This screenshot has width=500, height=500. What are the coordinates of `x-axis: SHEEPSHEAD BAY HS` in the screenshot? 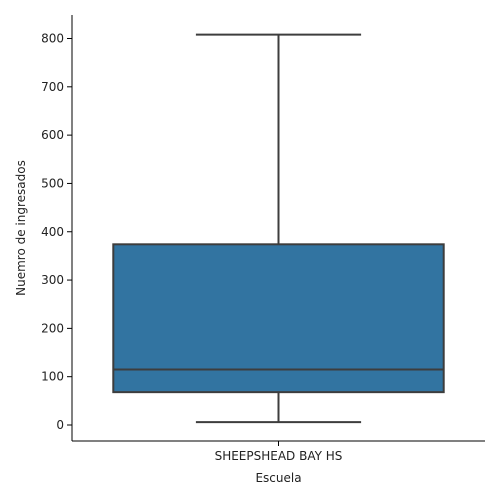 It's located at (278, 451).